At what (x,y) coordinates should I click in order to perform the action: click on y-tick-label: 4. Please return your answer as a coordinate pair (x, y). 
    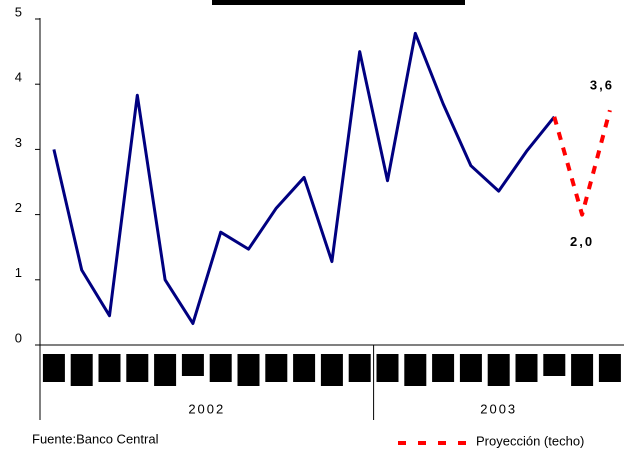
    Looking at the image, I should click on (18, 77).